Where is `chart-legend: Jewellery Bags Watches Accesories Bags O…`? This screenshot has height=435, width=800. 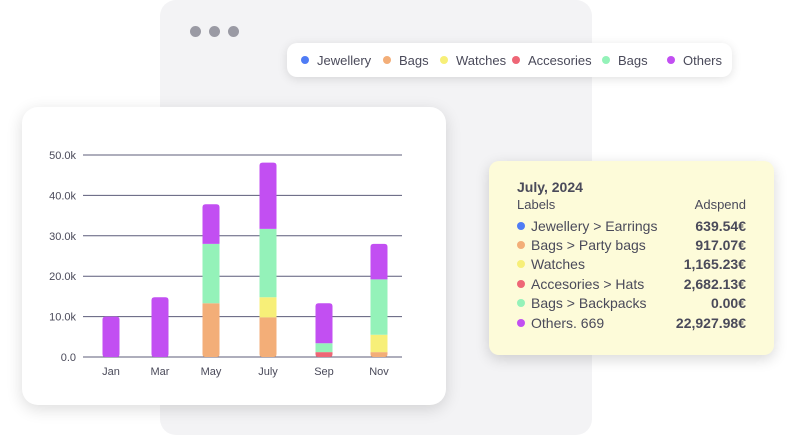 chart-legend: Jewellery Bags Watches Accesories Bags O… is located at coordinates (509, 60).